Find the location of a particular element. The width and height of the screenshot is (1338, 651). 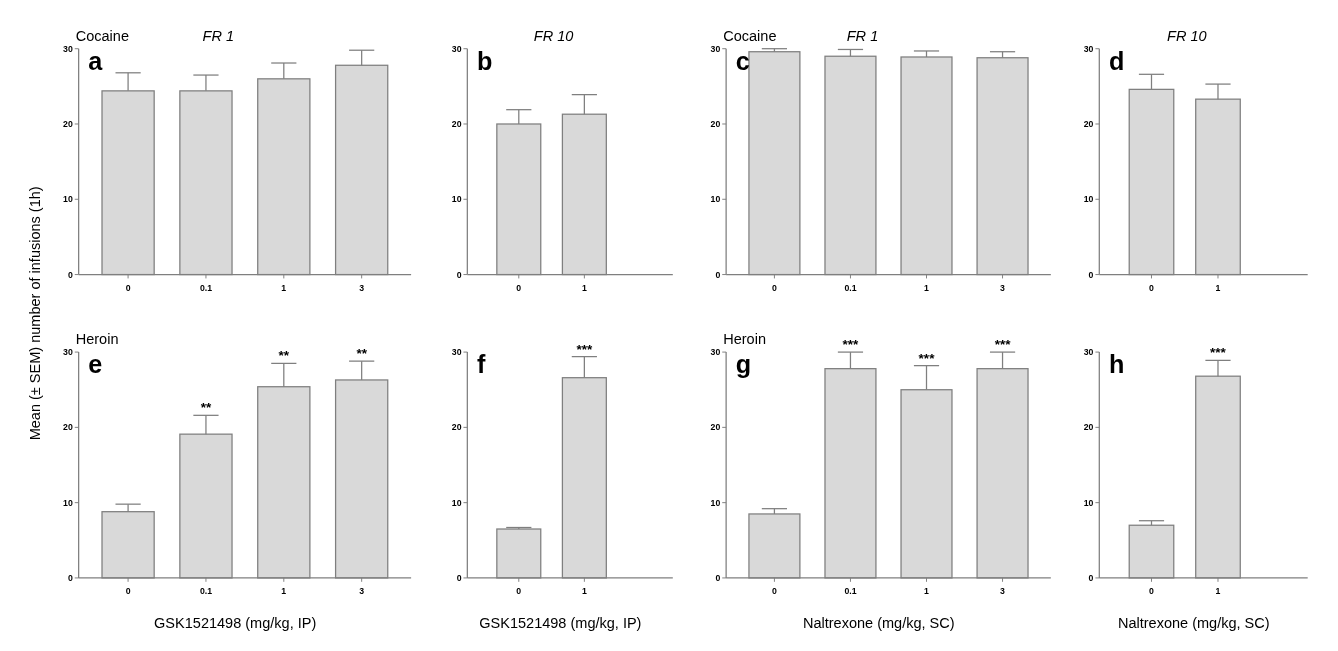

annotation: f is located at coordinates (482, 364).